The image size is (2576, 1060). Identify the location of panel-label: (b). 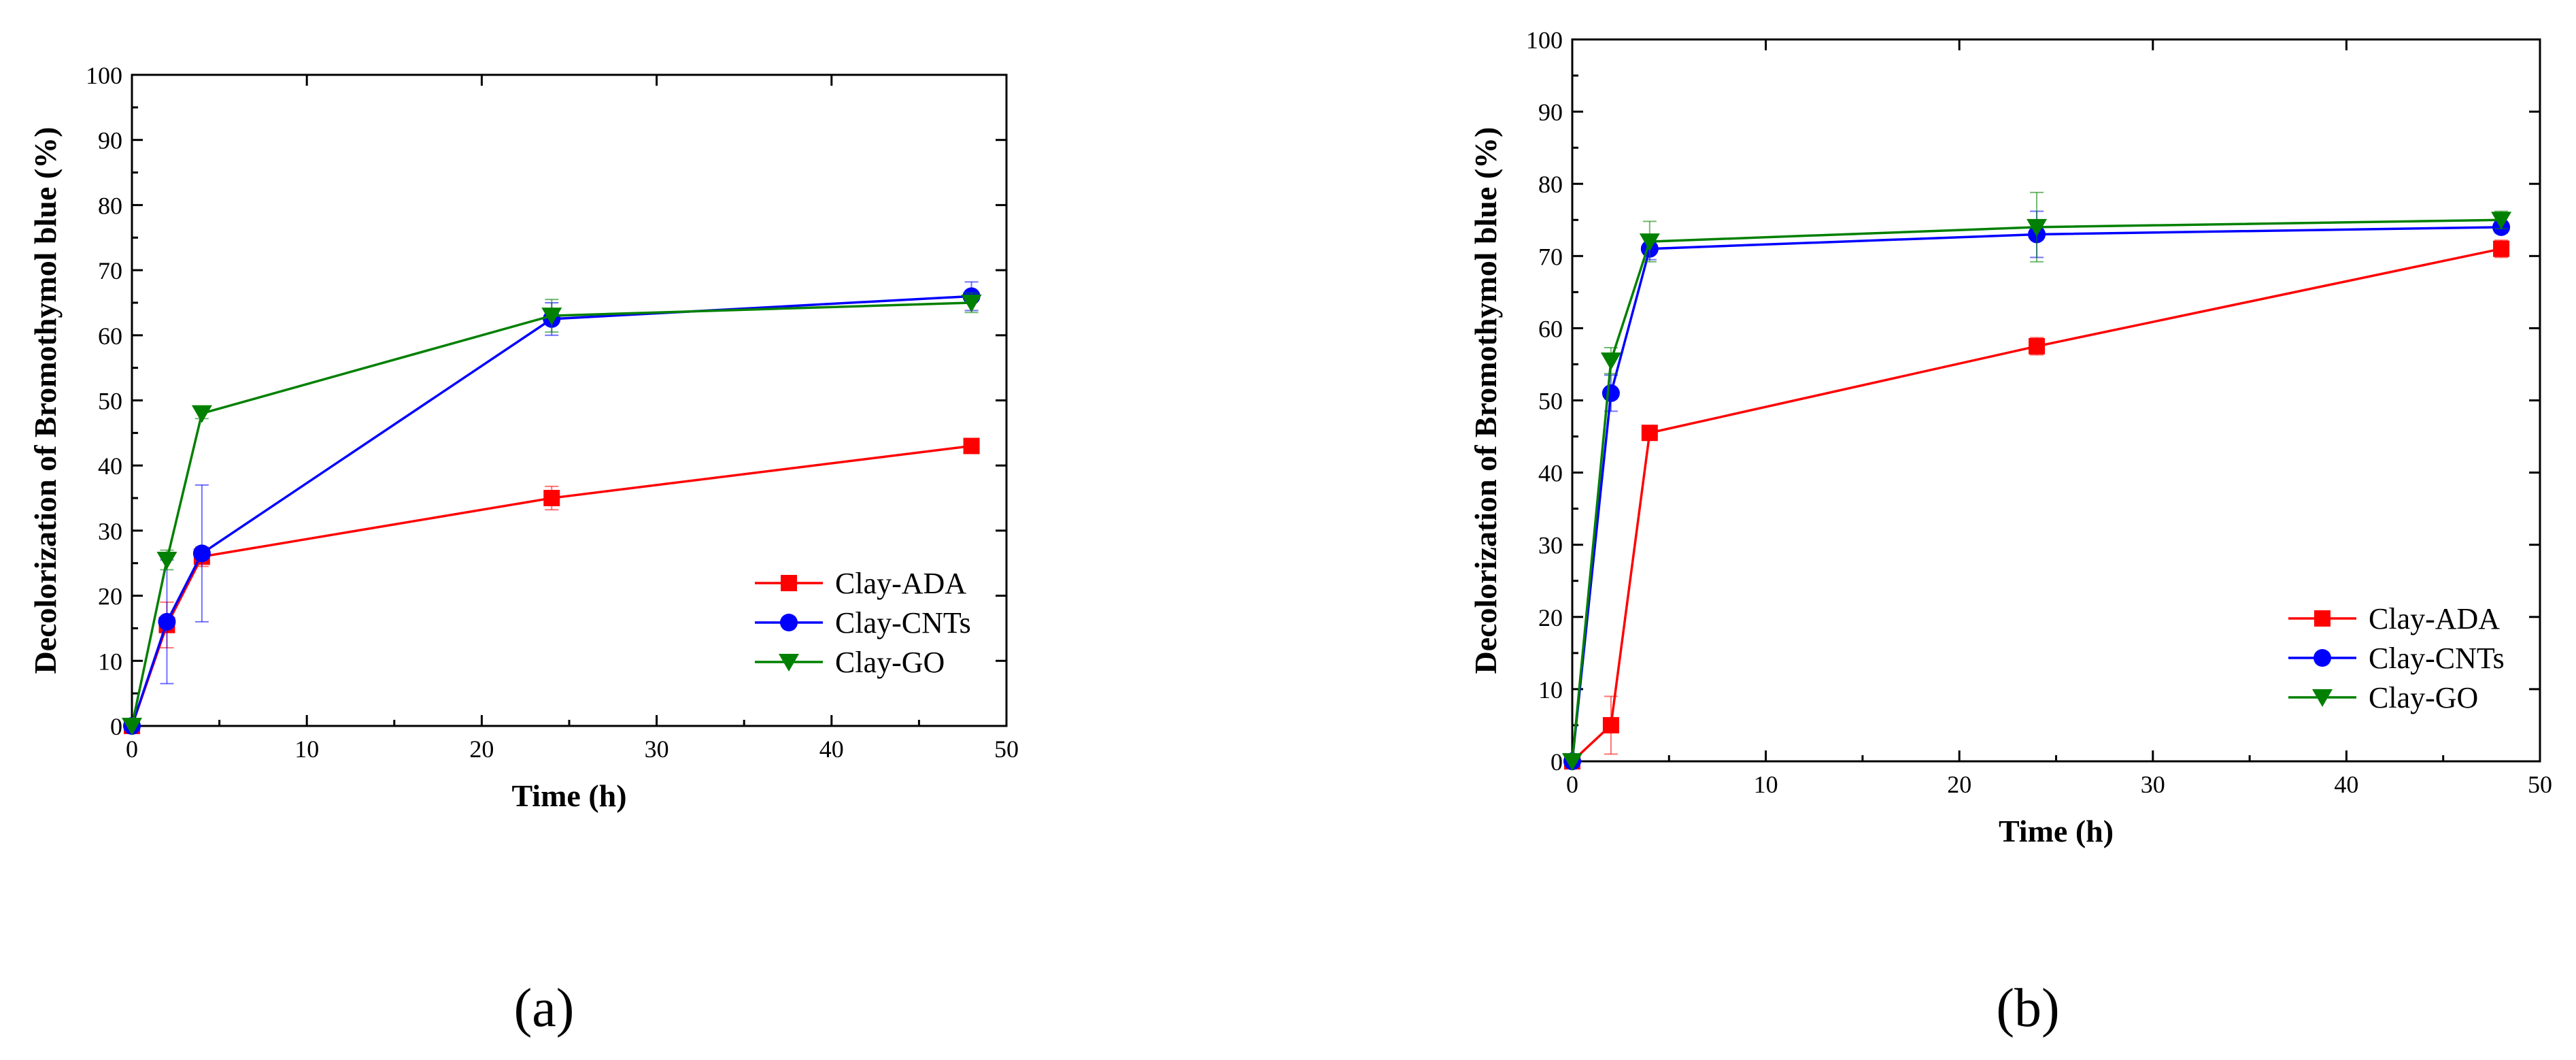
(2027, 1008).